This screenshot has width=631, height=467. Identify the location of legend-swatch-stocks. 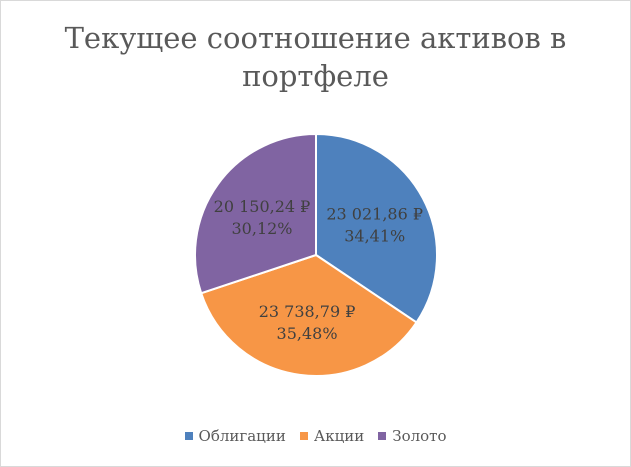
(303, 436).